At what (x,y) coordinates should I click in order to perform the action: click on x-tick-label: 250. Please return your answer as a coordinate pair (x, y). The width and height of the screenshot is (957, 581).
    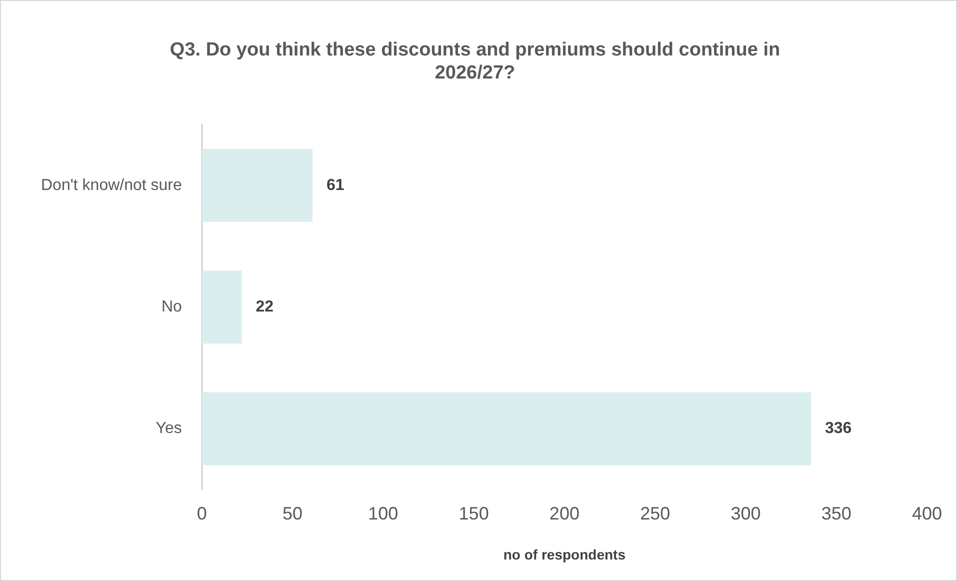
    Looking at the image, I should click on (655, 513).